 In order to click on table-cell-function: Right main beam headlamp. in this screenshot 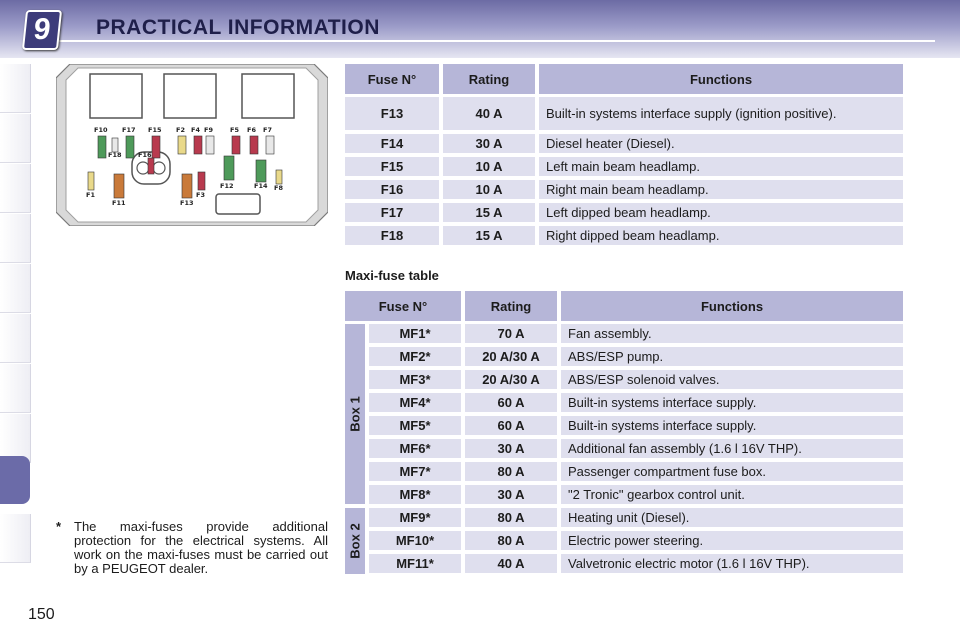, I will do `click(721, 189)`.